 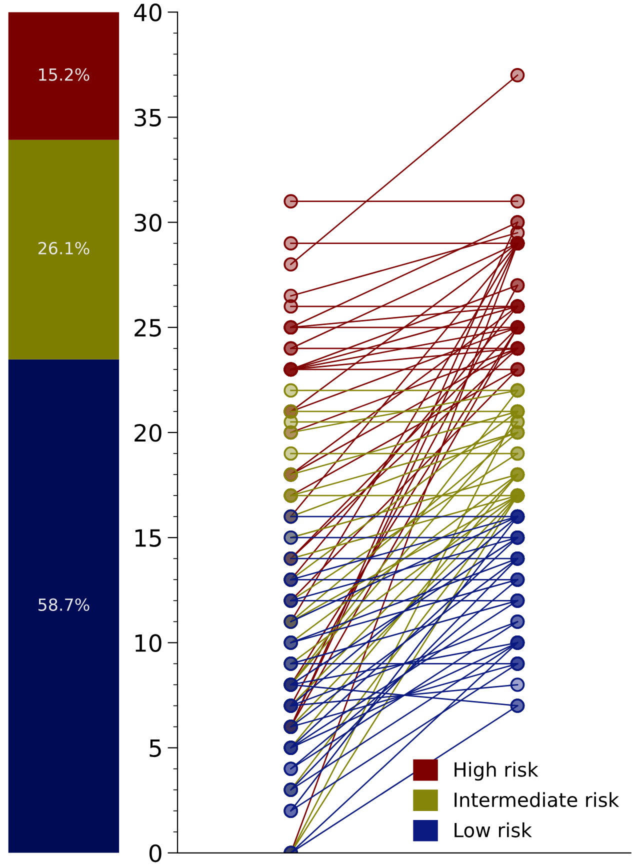 I want to click on data-label: 26.1%, so click(x=64, y=248).